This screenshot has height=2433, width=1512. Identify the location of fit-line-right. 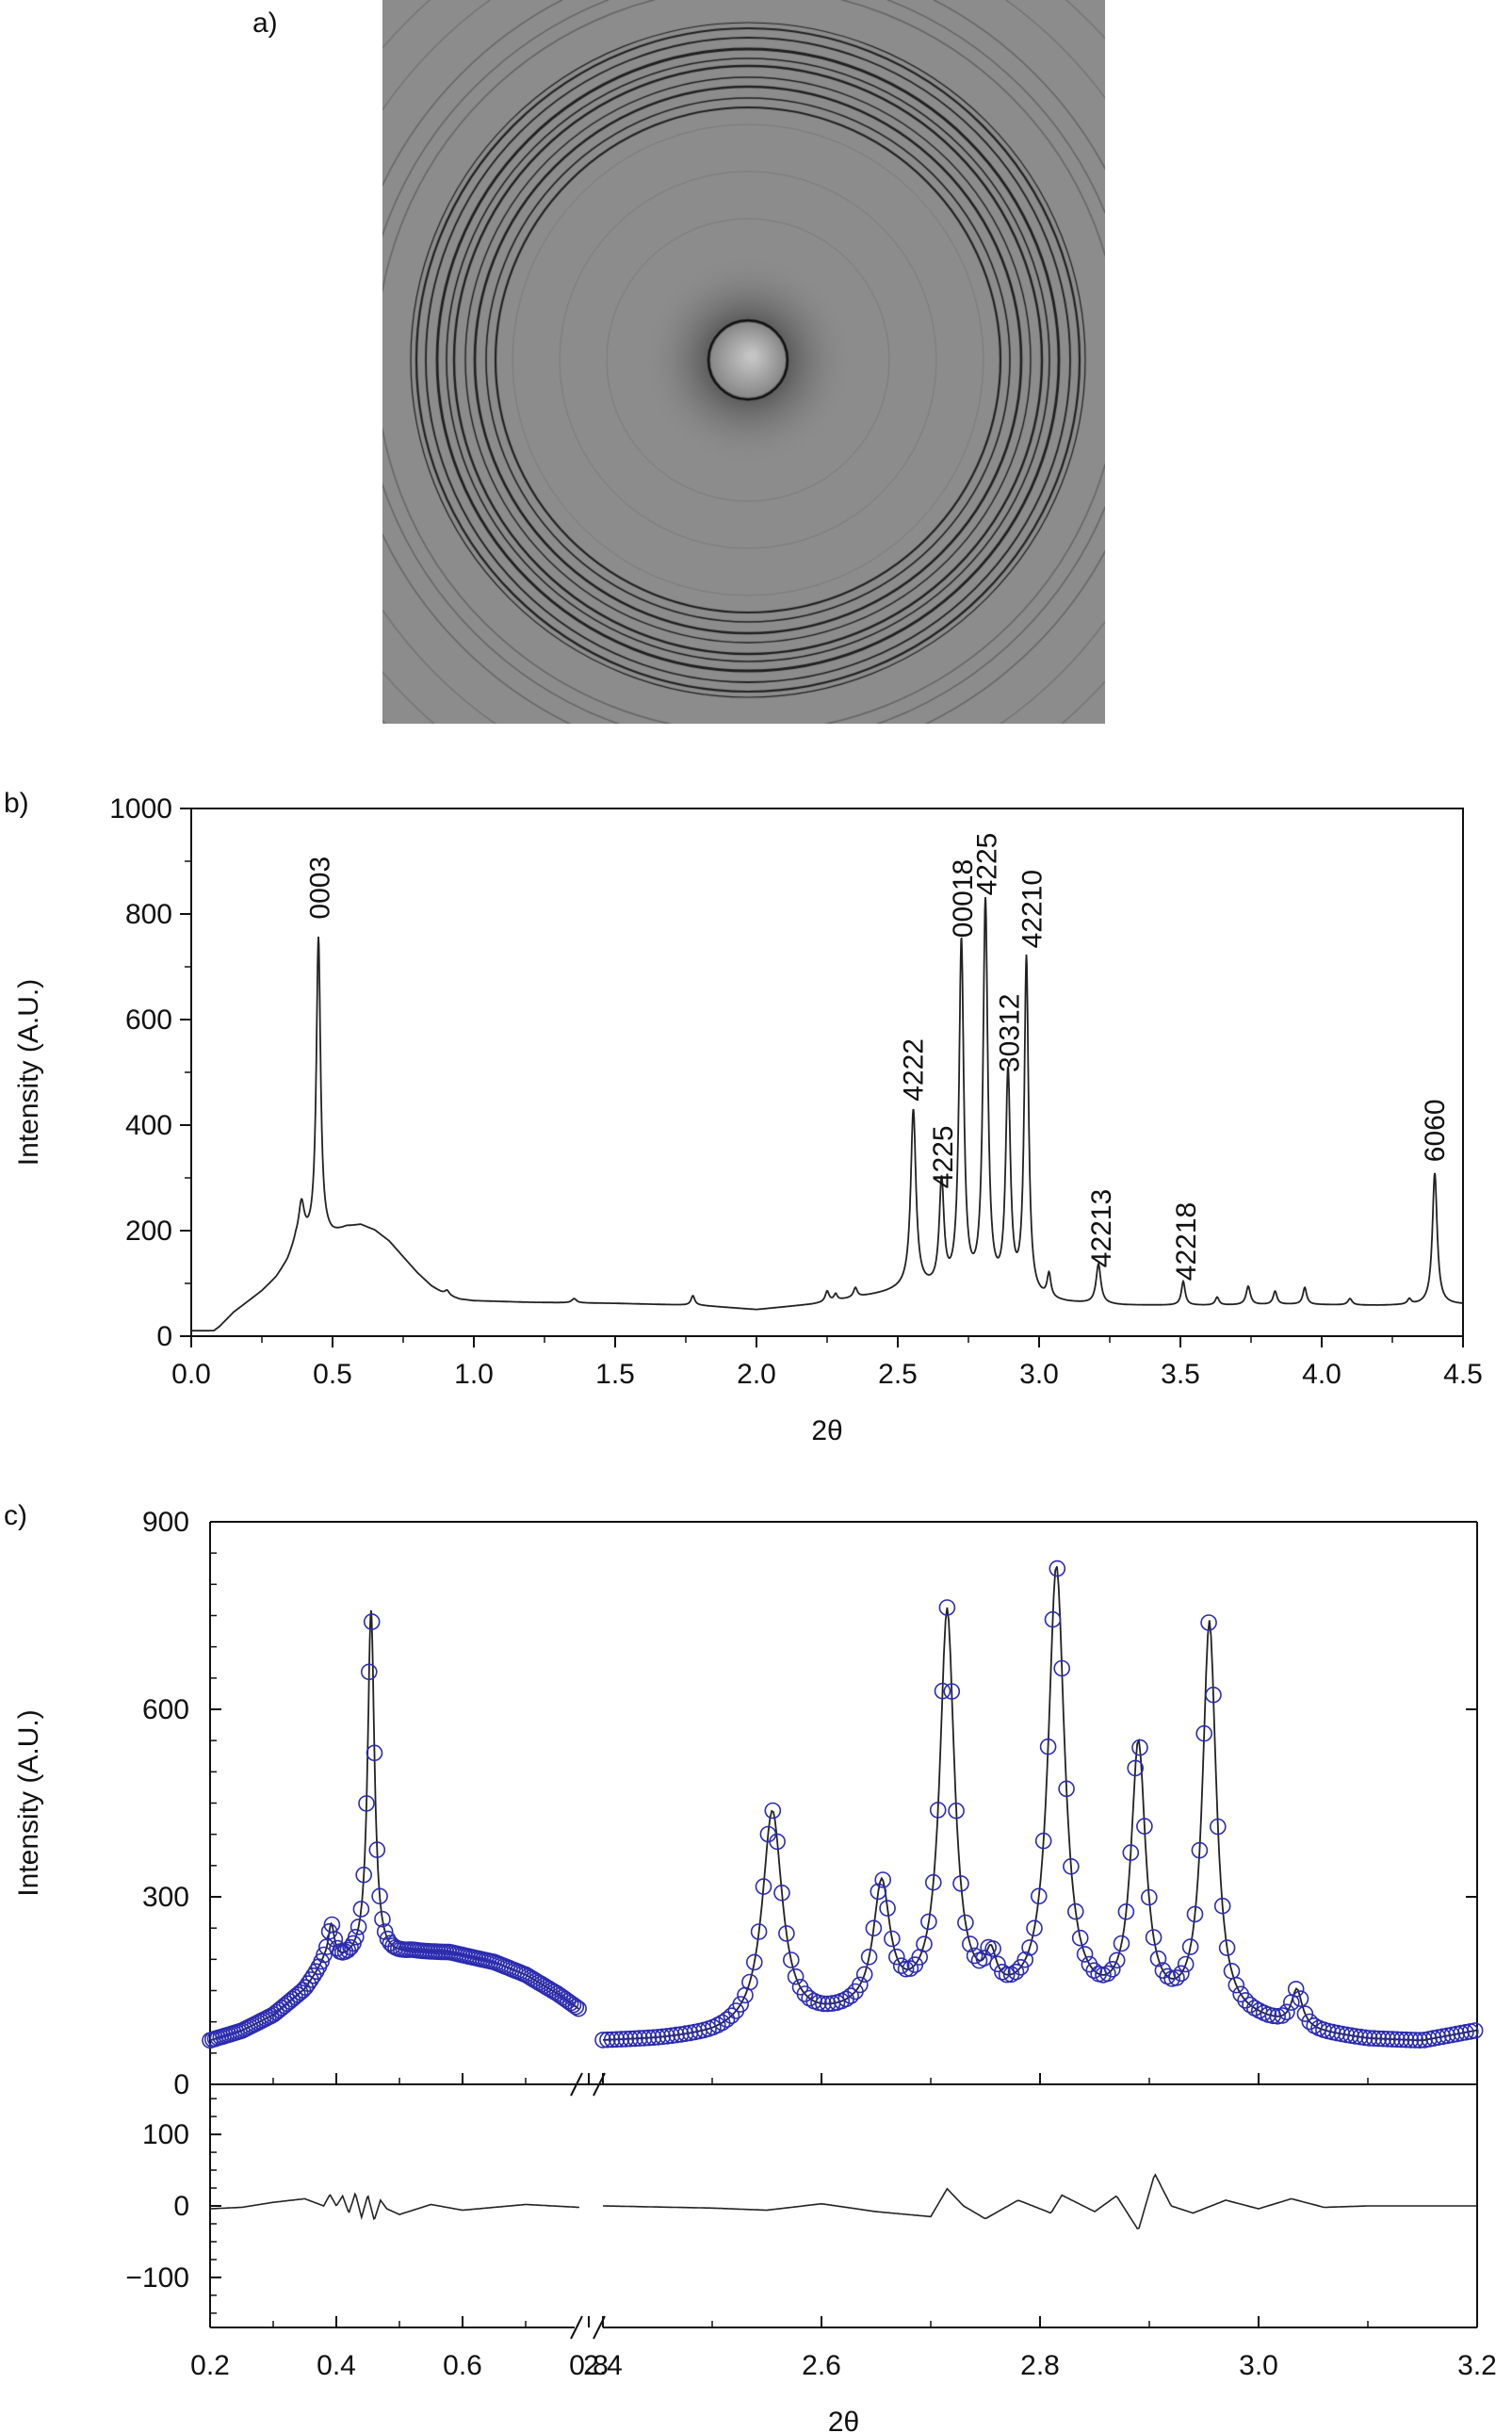
(1040, 1804).